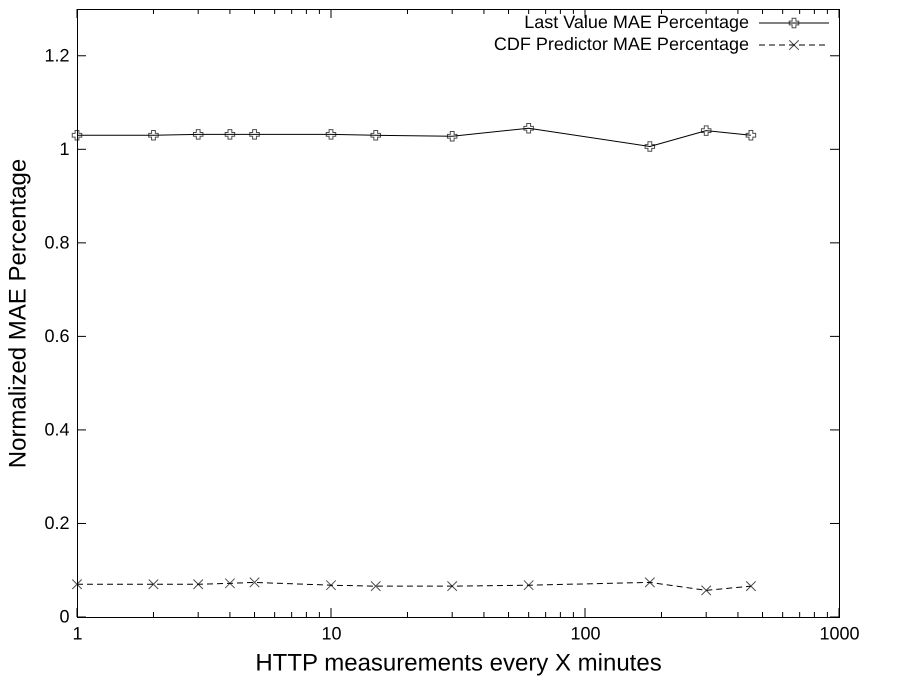 This screenshot has height=698, width=915. What do you see at coordinates (458, 663) in the screenshot?
I see `x-axis-title: HTTP measurements every X minutes` at bounding box center [458, 663].